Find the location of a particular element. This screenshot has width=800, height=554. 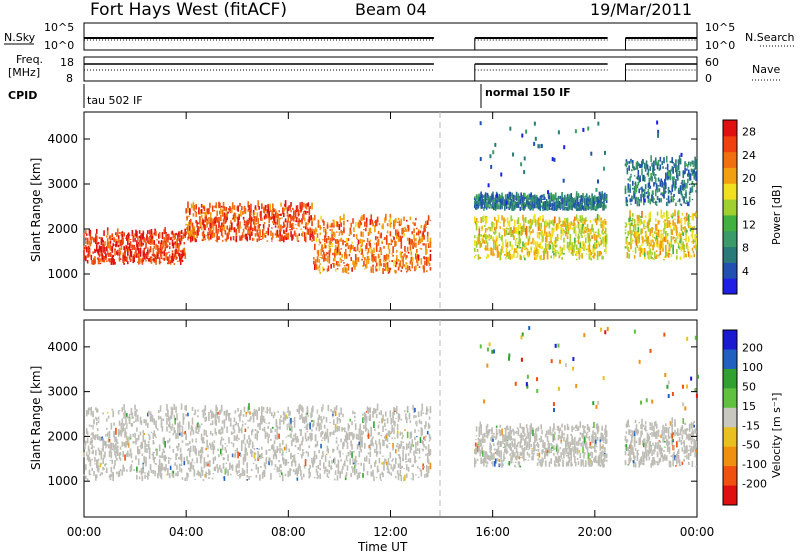

power-colorbar-tick: 4 is located at coordinates (745, 271).